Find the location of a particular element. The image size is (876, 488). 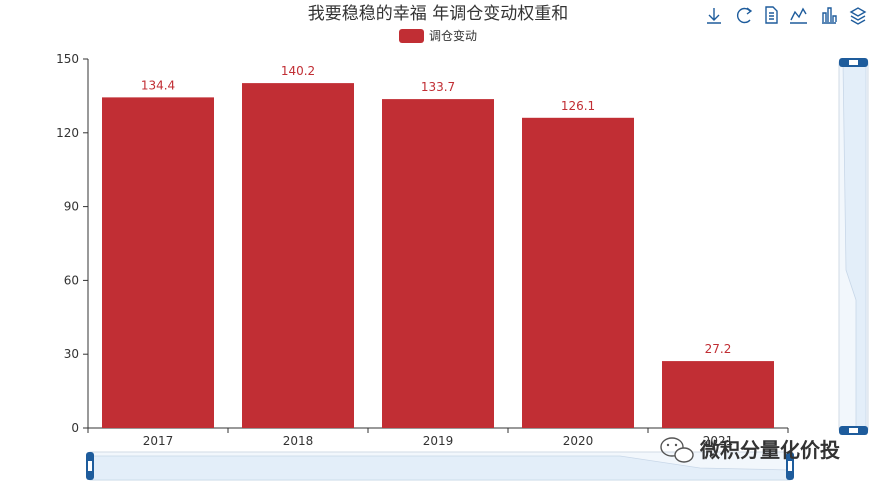

bar-2018 is located at coordinates (298, 255).